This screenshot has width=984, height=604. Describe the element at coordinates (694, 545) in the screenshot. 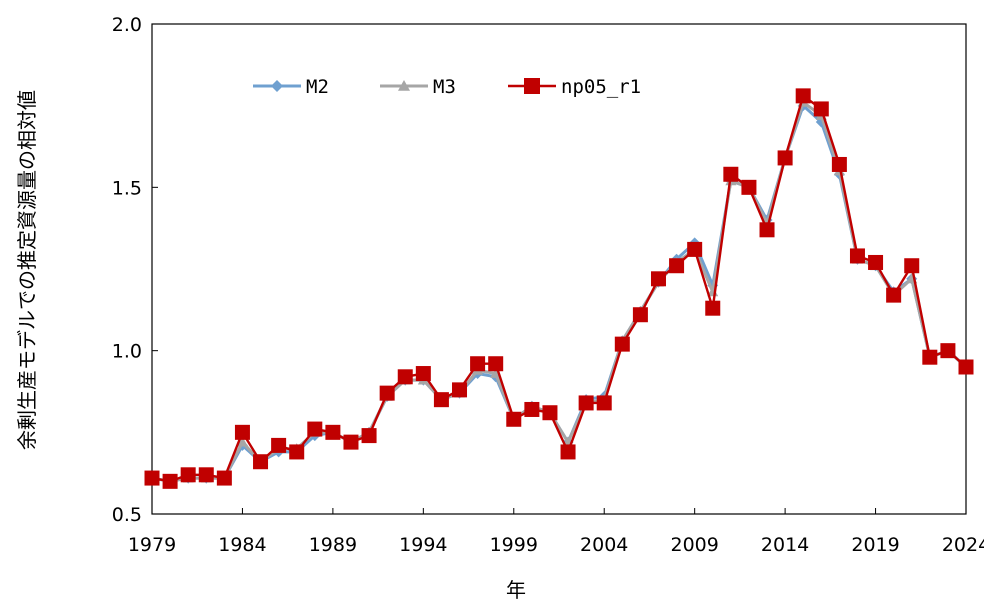

I see `x-tick-label: 2009` at that location.